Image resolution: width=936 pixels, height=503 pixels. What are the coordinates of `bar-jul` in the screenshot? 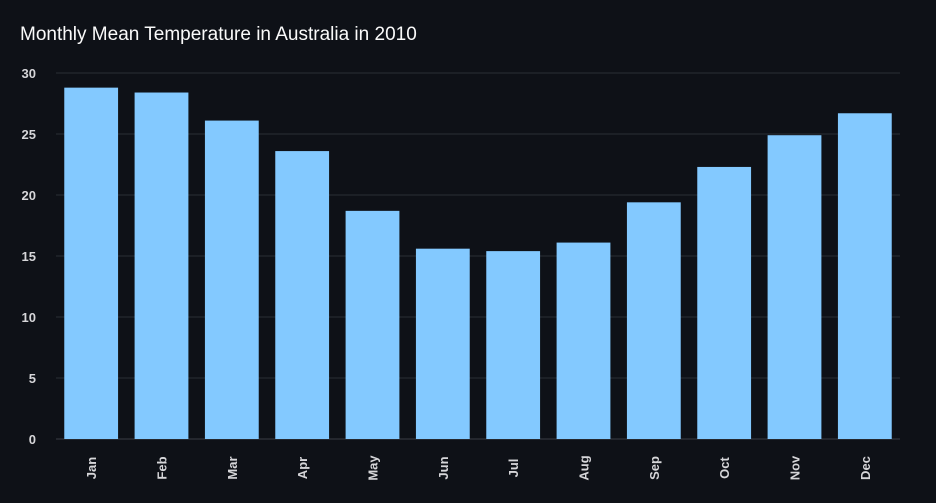 It's located at (513, 345).